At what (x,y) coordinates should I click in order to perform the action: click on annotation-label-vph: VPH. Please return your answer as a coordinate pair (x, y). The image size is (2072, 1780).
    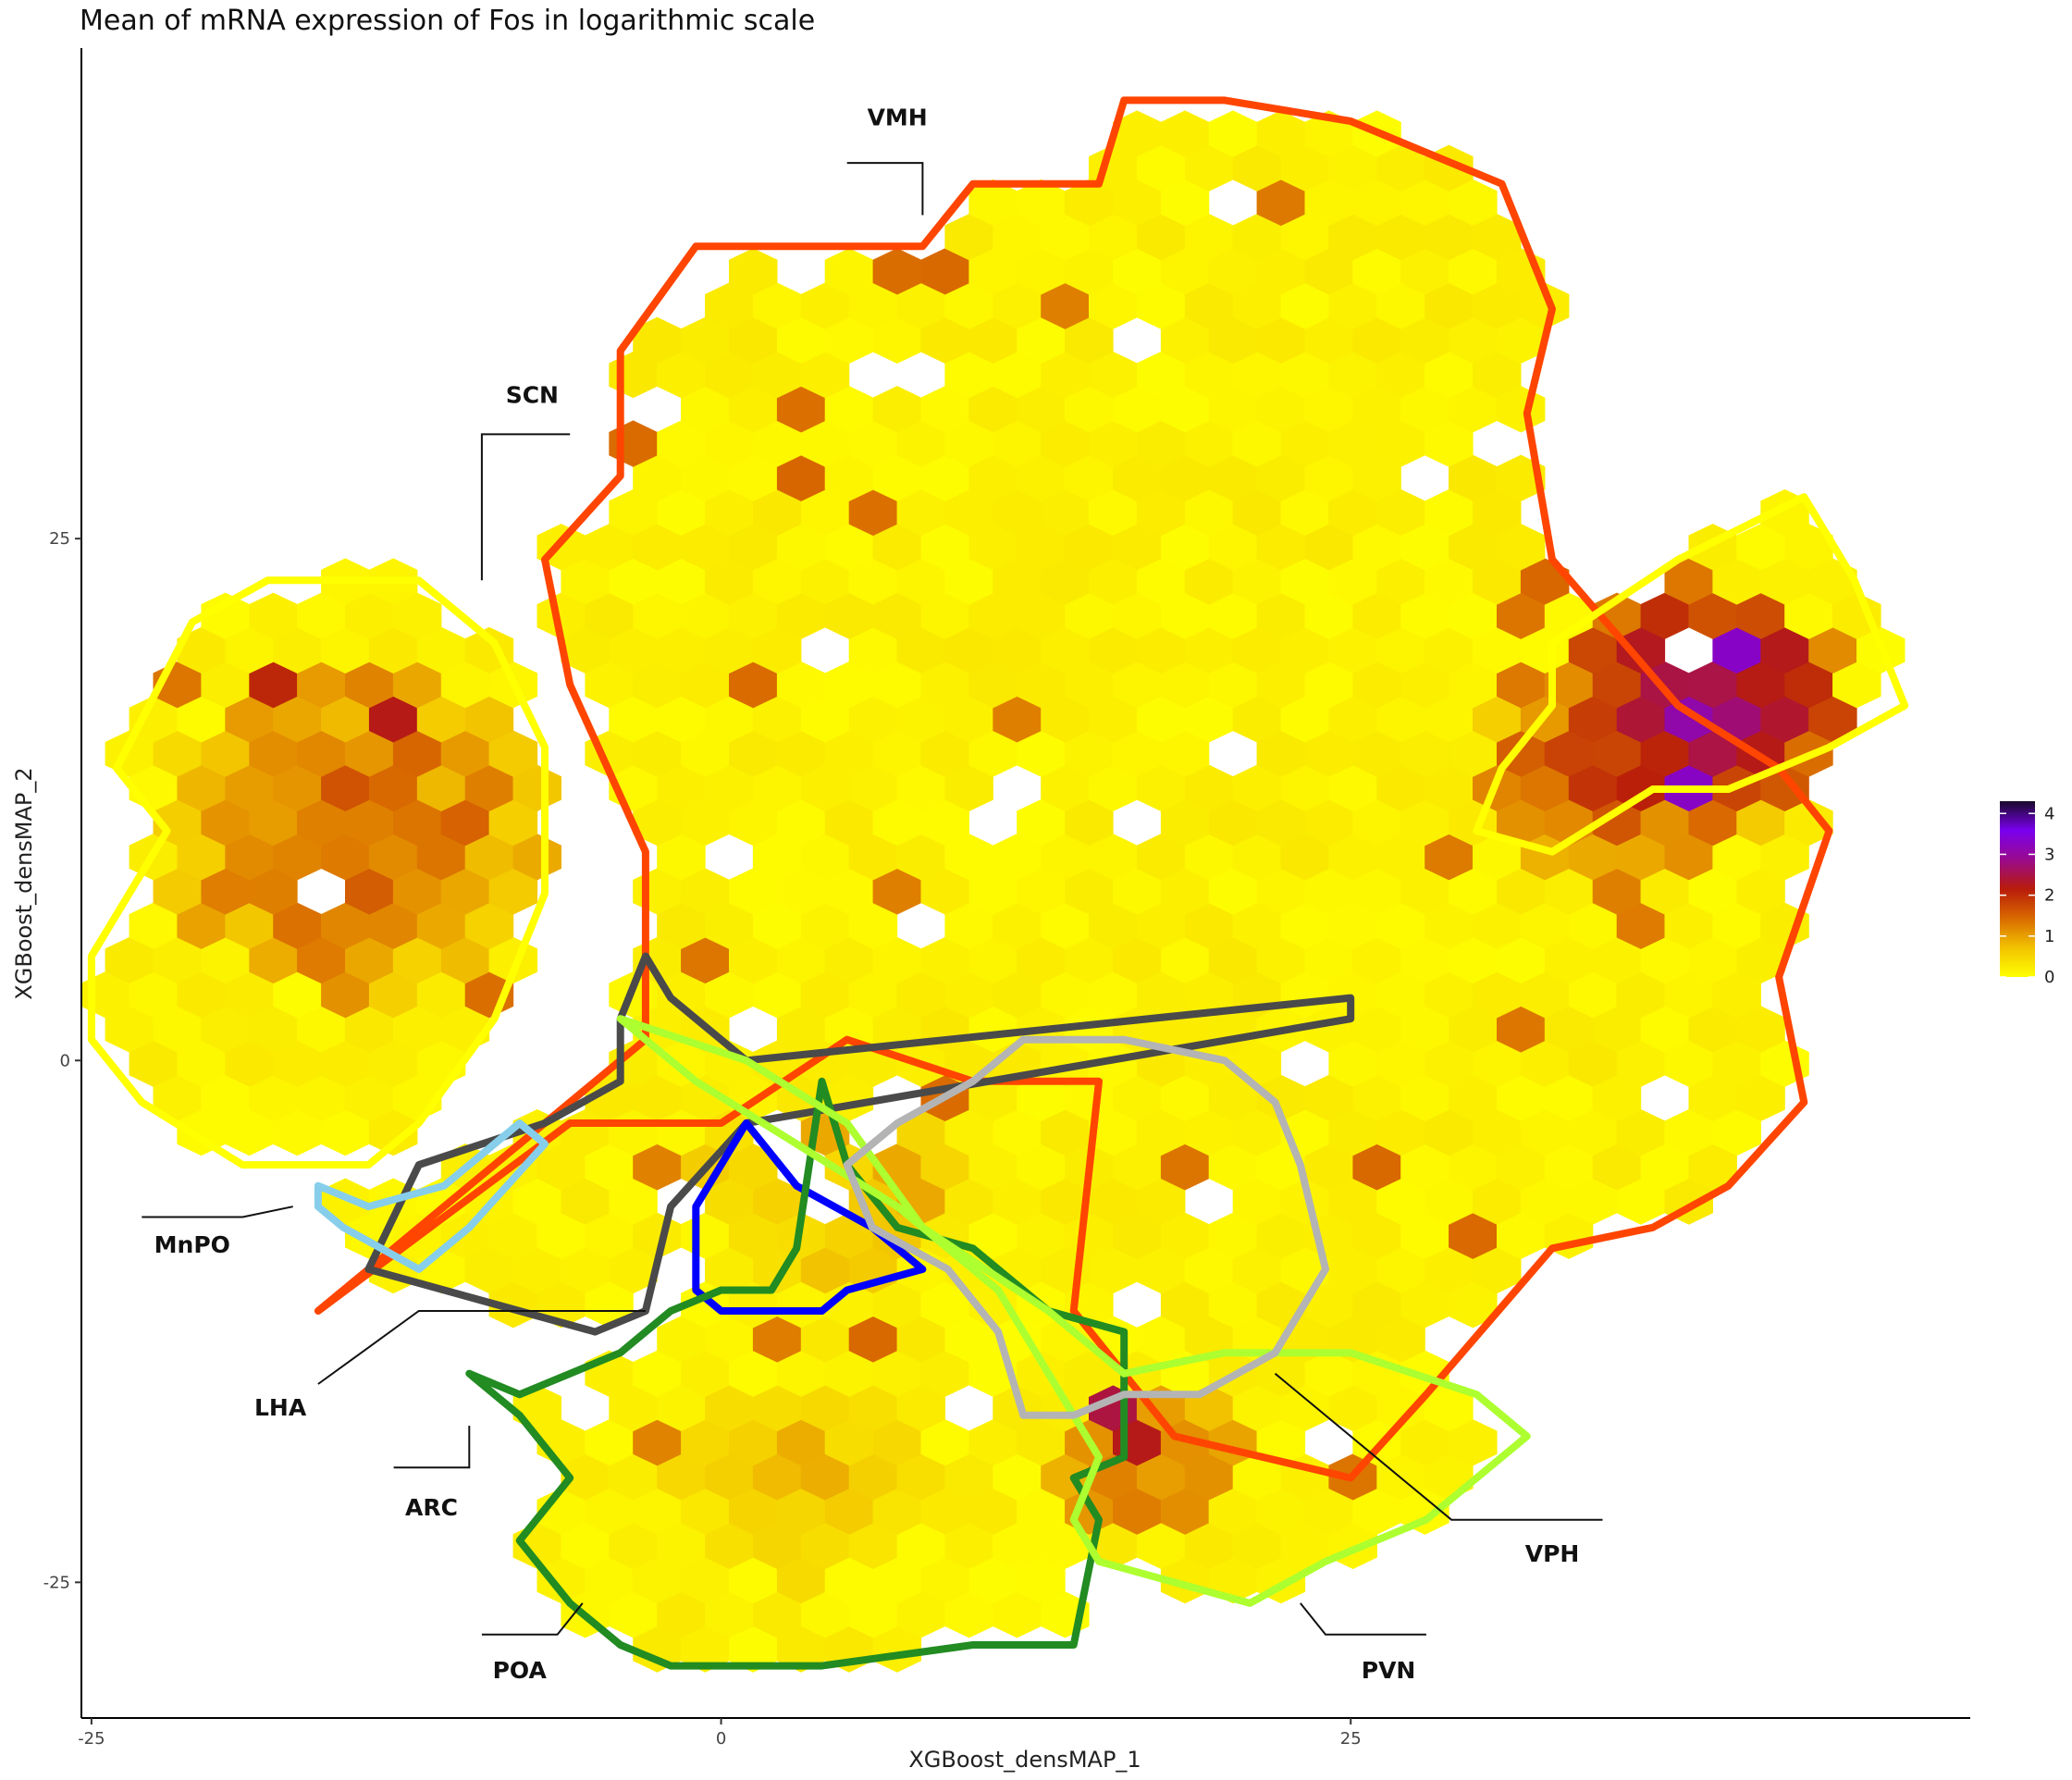
    Looking at the image, I should click on (1553, 1553).